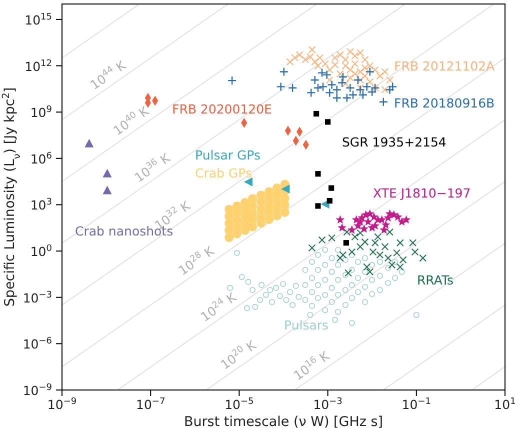 The image size is (520, 432). Describe the element at coordinates (394, 142) in the screenshot. I see `series-label: SGR 1935+2154` at that location.